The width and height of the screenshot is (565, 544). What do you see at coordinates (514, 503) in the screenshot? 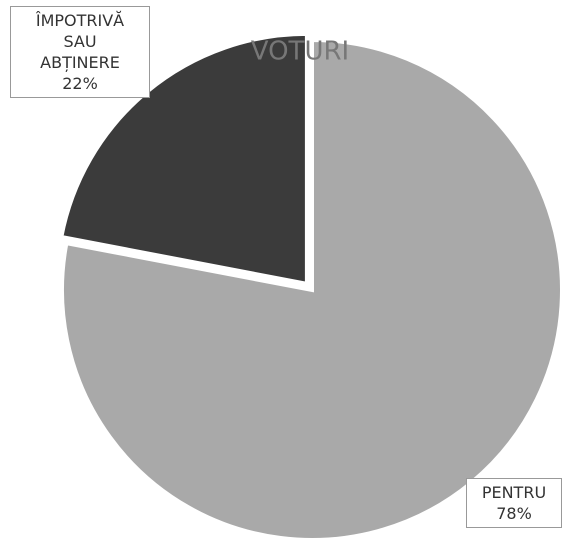
I see `slice-label: PENTRU 78%` at bounding box center [514, 503].